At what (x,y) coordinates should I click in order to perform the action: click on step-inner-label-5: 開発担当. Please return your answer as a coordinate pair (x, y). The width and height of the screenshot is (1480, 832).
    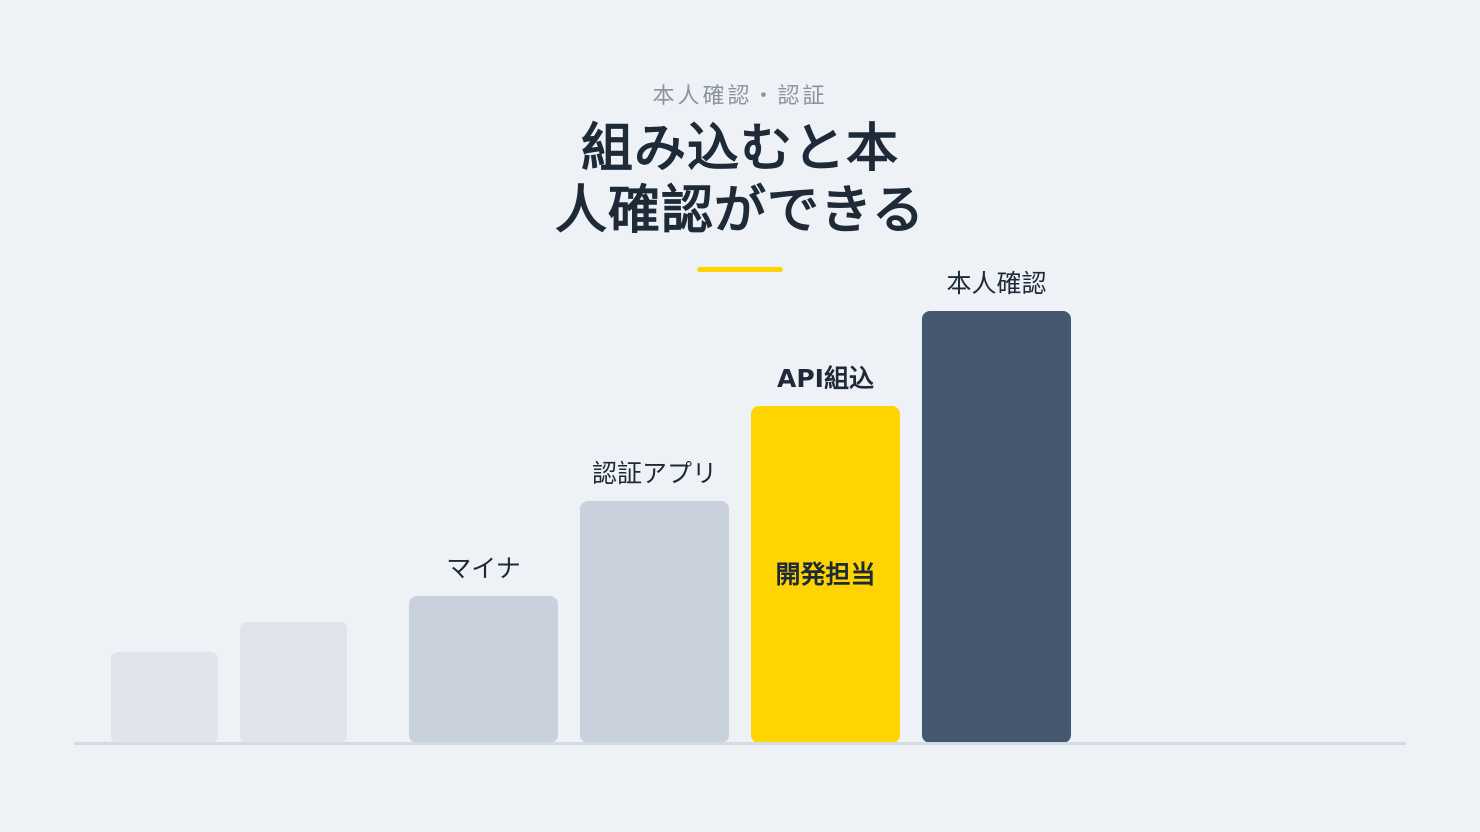
    Looking at the image, I should click on (825, 574).